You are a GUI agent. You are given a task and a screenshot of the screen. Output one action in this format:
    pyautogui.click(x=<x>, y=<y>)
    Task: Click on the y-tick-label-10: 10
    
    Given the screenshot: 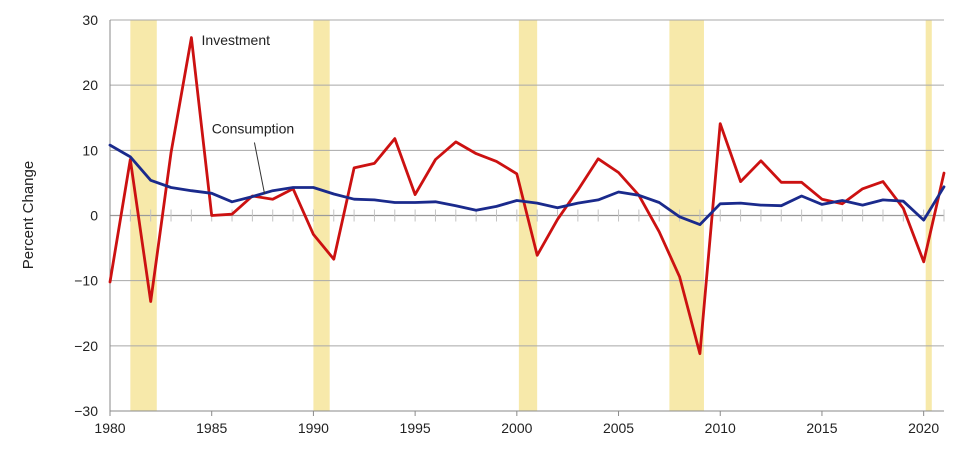 What is the action you would take?
    pyautogui.click(x=90, y=150)
    